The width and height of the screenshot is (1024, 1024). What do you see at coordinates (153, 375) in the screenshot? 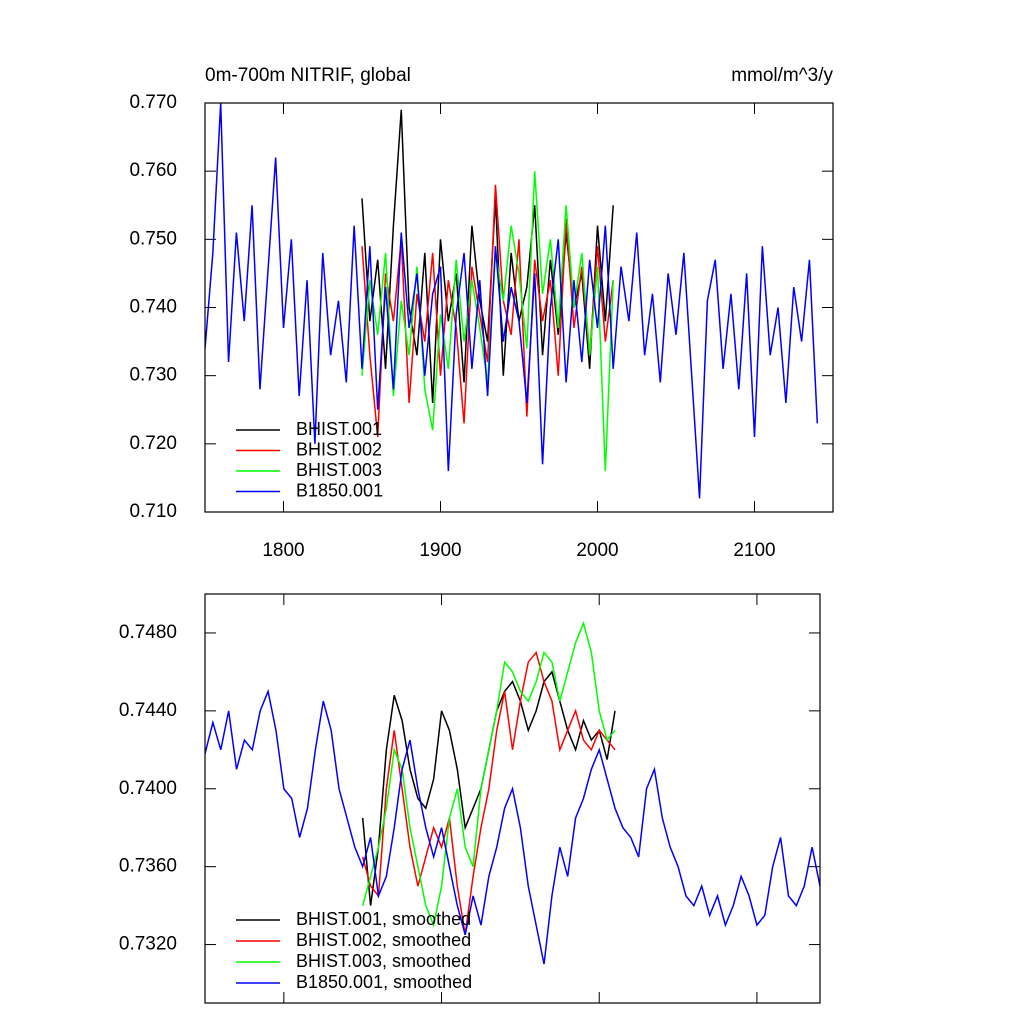
I see `y-tick-label: 0.730` at bounding box center [153, 375].